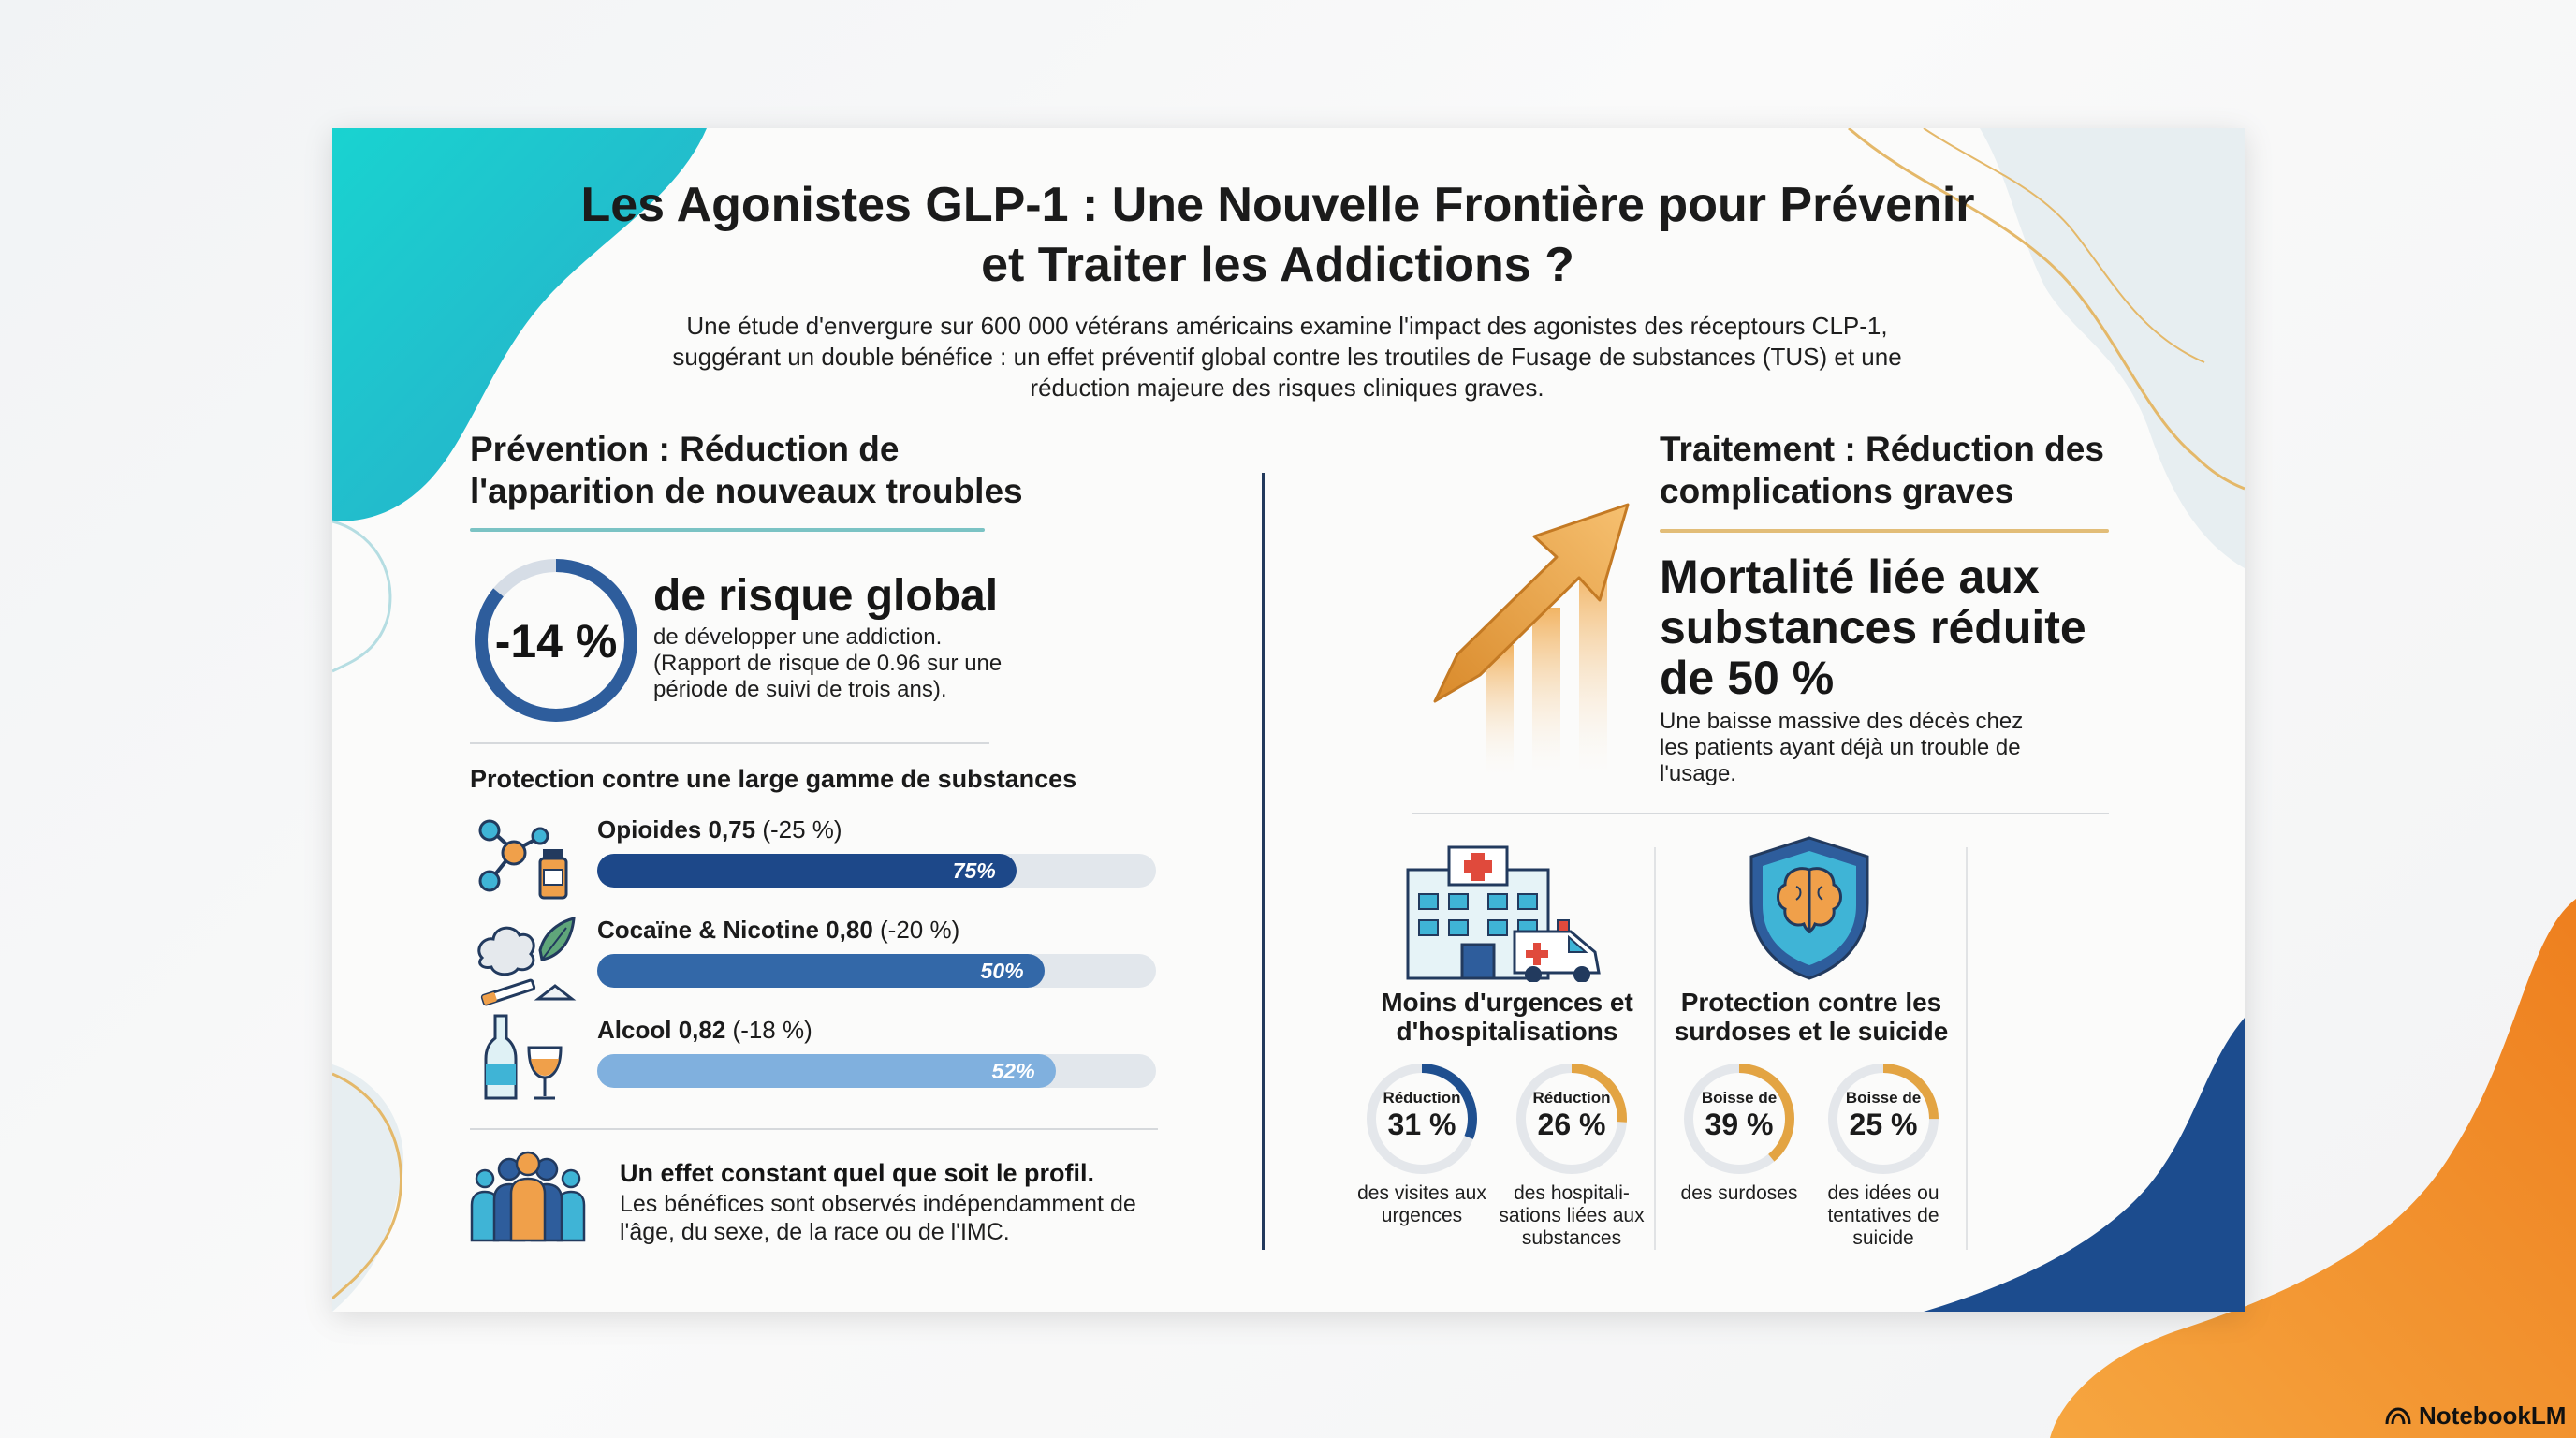  What do you see at coordinates (814, 1129) in the screenshot?
I see `bars-separator` at bounding box center [814, 1129].